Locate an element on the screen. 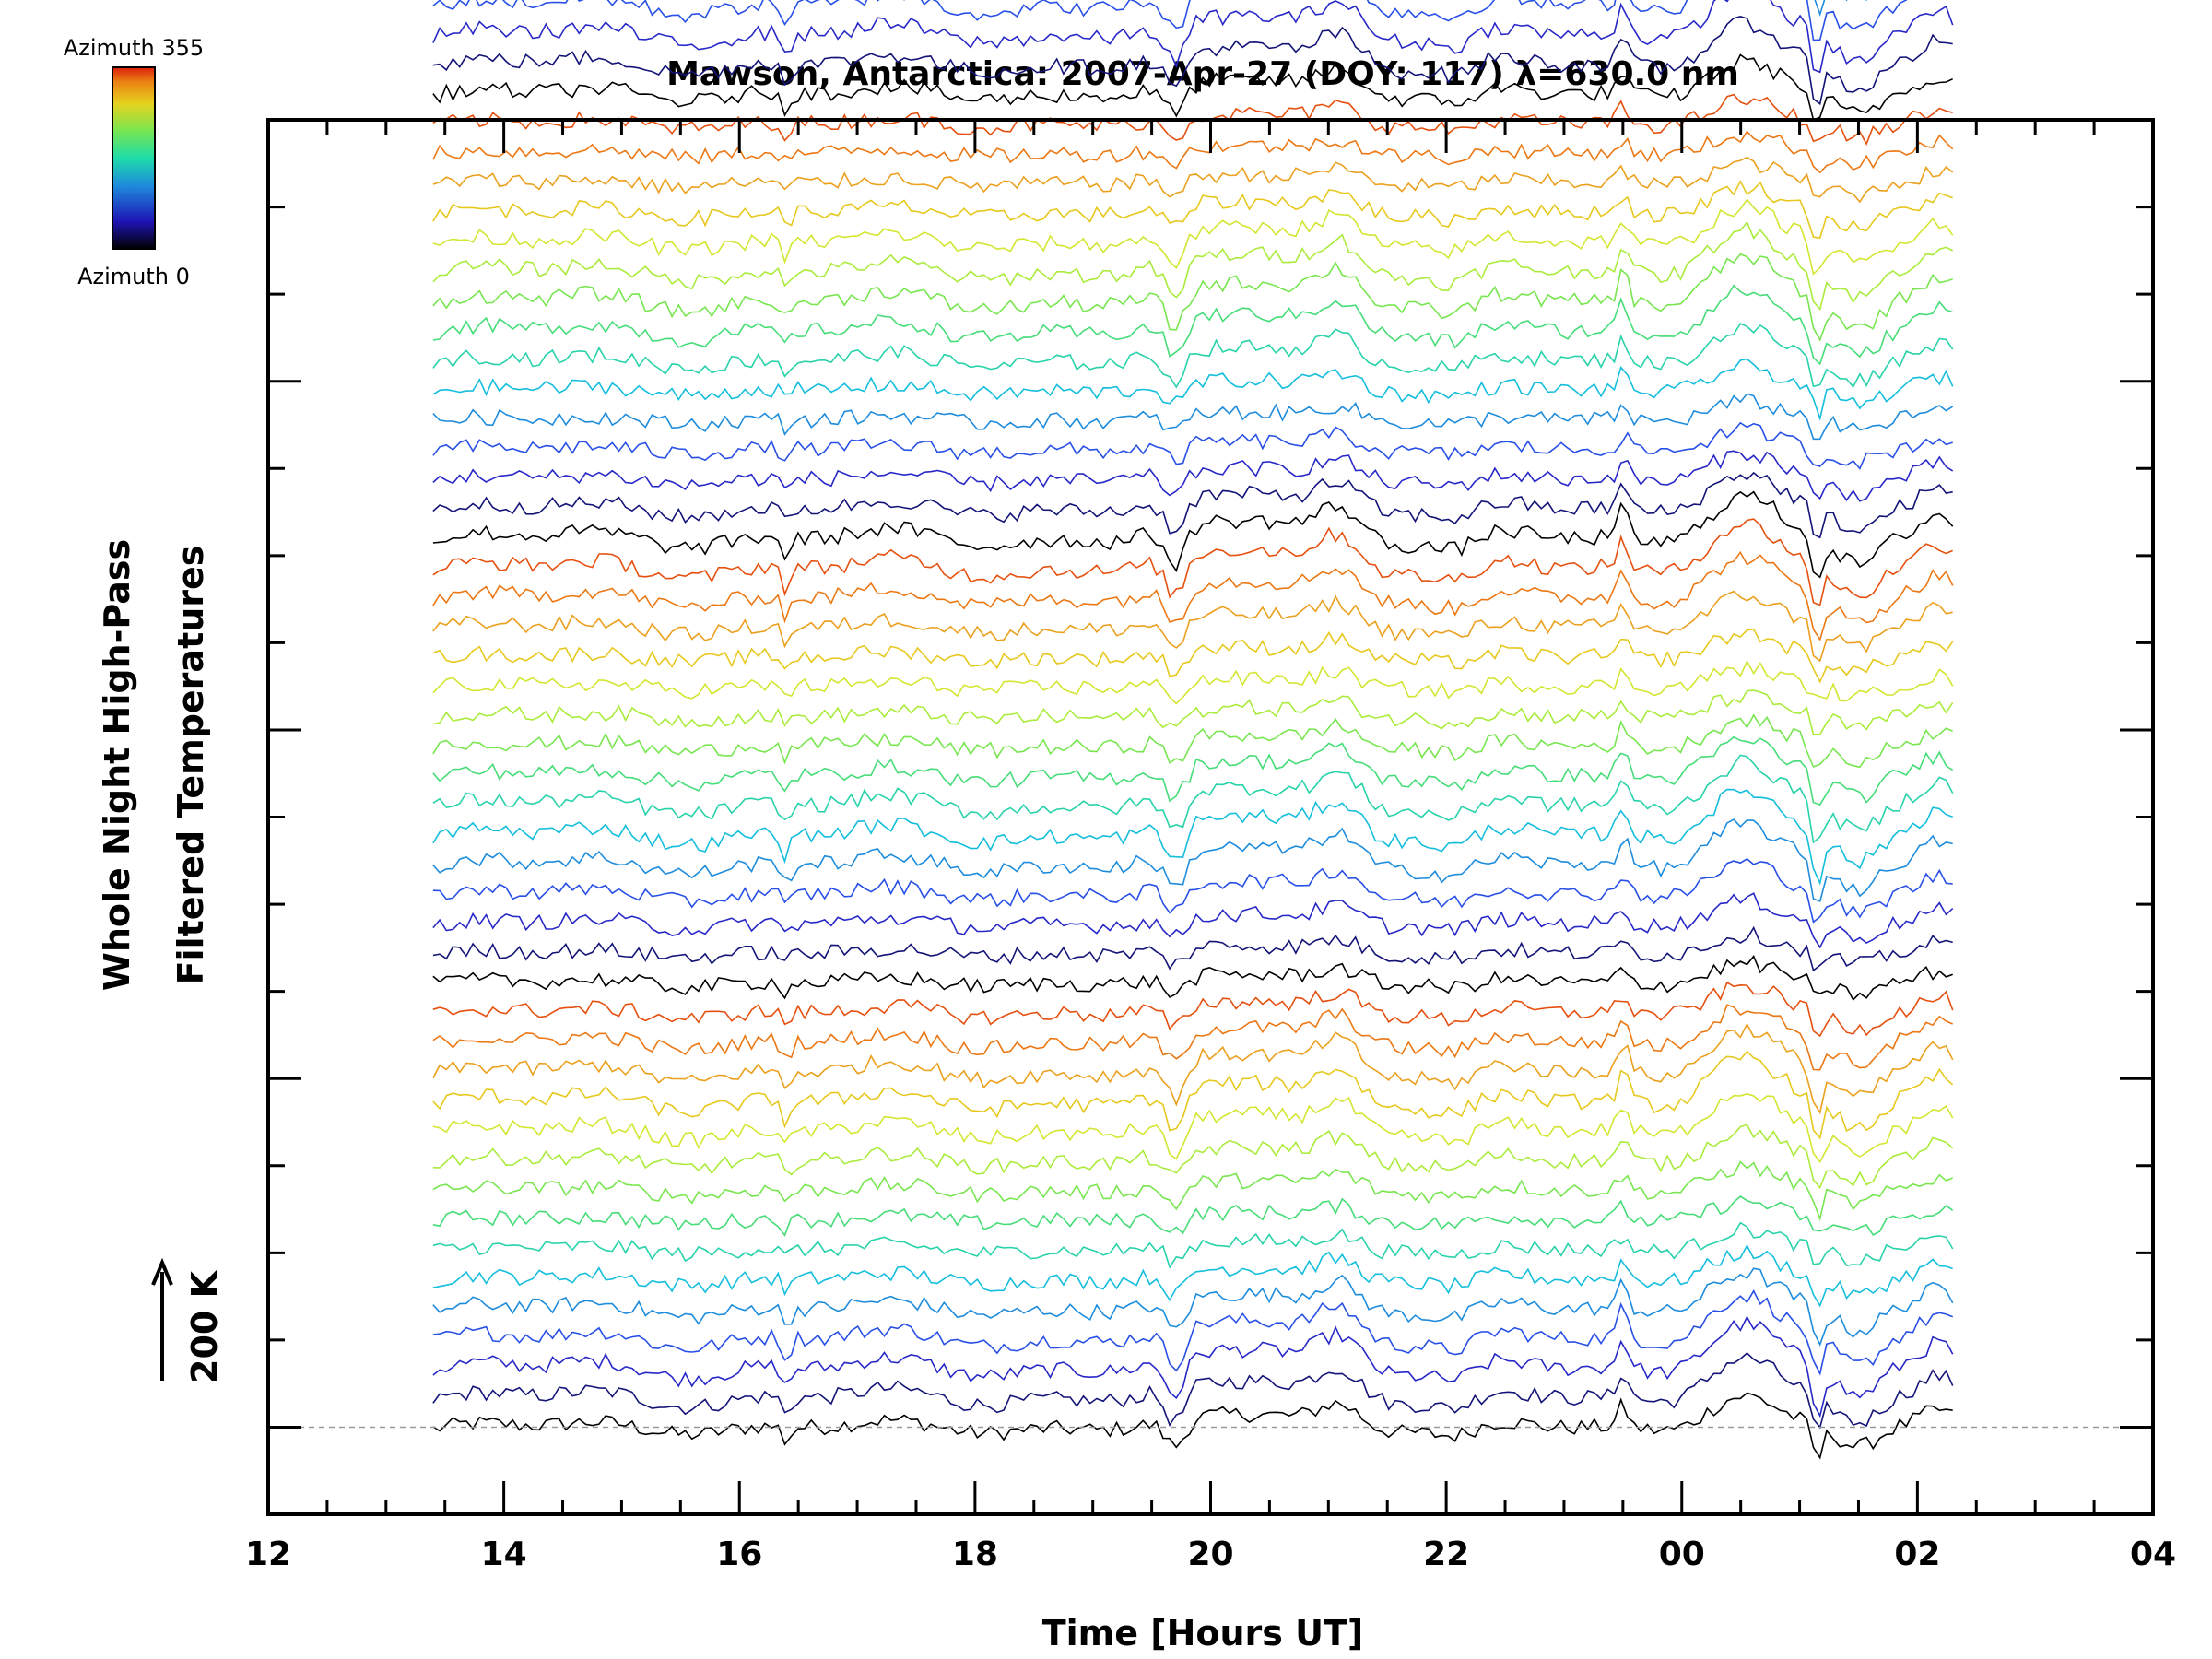 Image resolution: width=2212 pixels, height=1659 pixels. y-axis-title-line1: Whole Night High-Pass is located at coordinates (117, 765).